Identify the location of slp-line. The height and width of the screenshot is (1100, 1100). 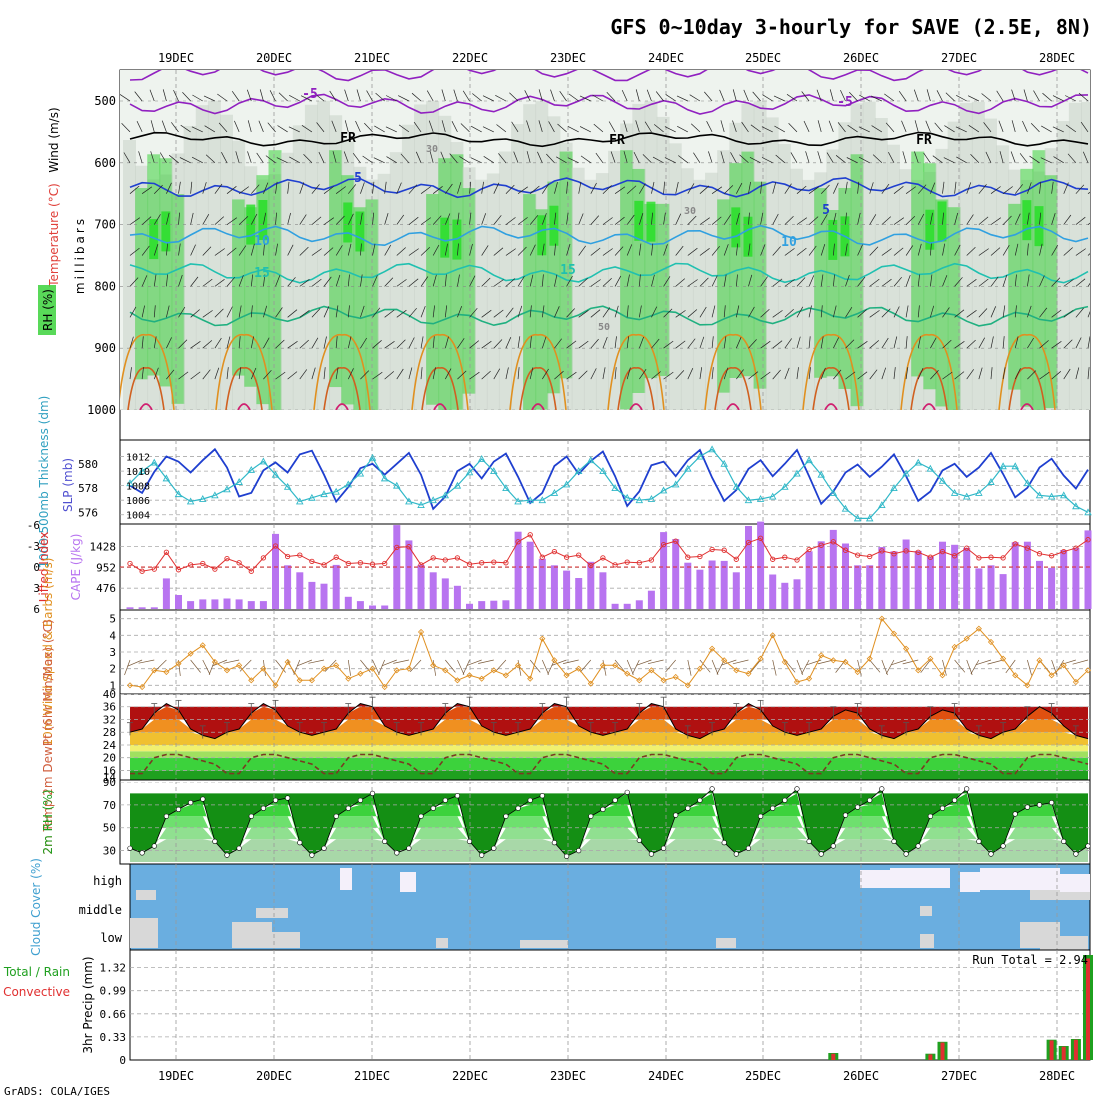
(609, 479).